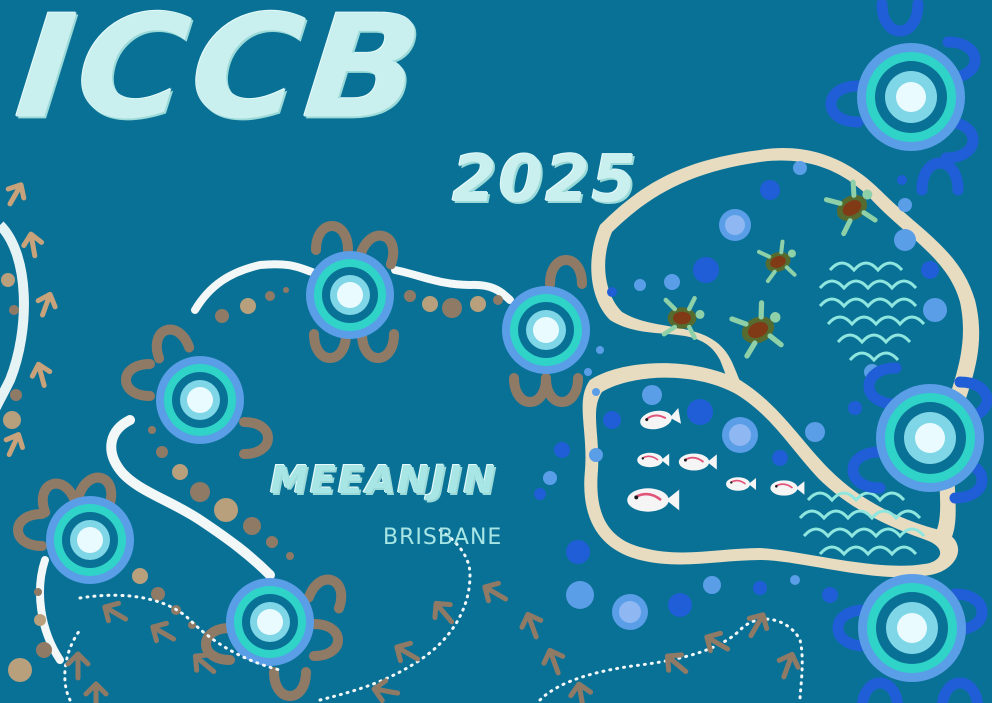 The height and width of the screenshot is (703, 992). I want to click on motif-bottom-center, so click(270, 622).